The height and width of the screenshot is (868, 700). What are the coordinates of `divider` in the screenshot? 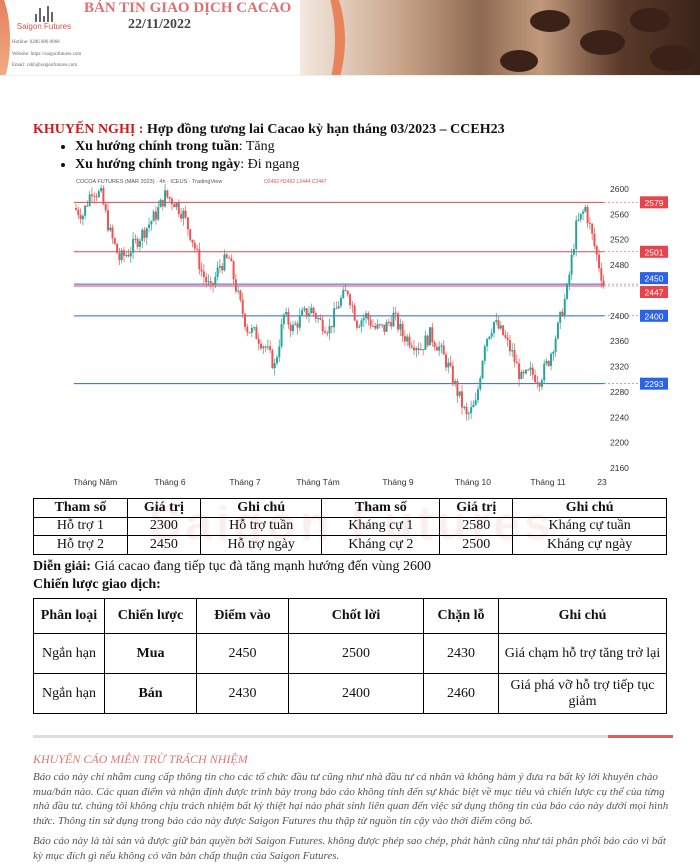 It's located at (353, 736).